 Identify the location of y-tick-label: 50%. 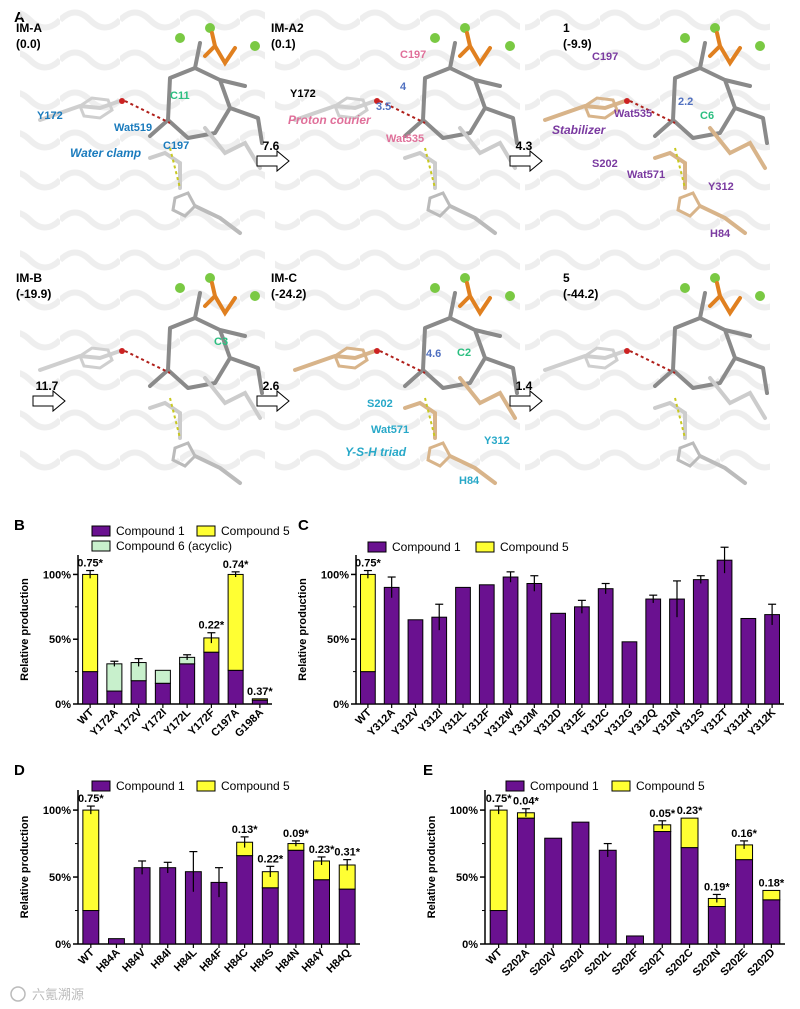
(467, 878).